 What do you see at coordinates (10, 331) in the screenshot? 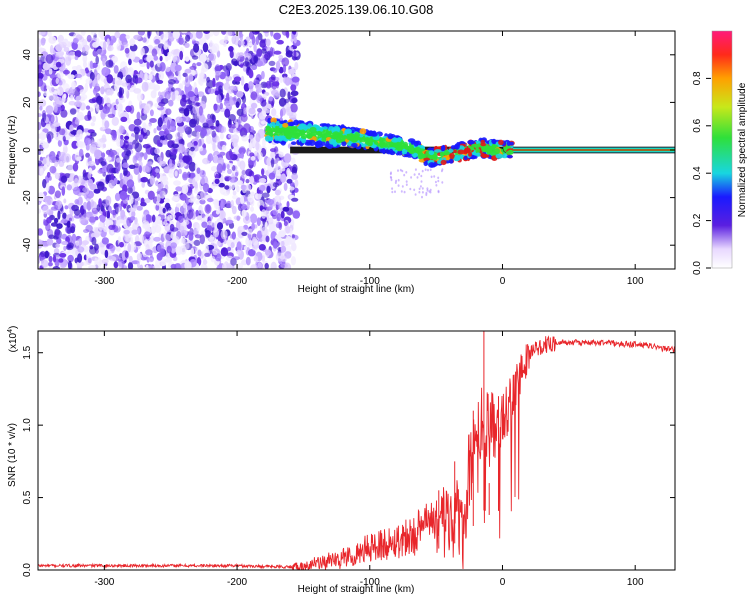
I see `snr-scale-exp: 4` at bounding box center [10, 331].